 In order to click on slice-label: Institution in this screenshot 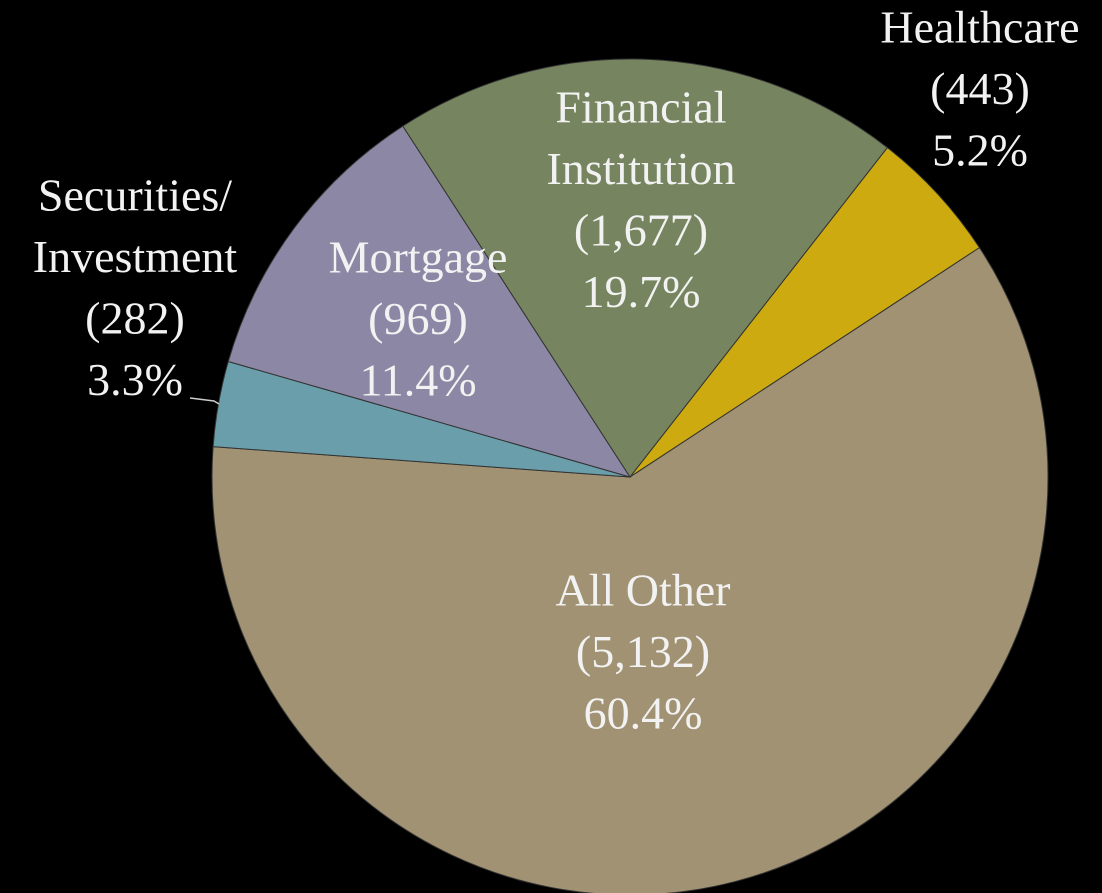, I will do `click(640, 168)`.